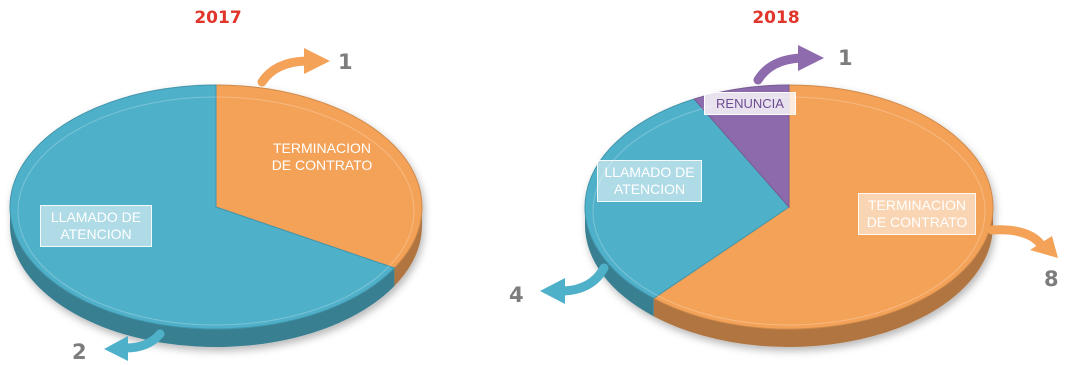 This screenshot has width=1074, height=365. Describe the element at coordinates (811, 58) in the screenshot. I see `arrow-2018-renuncia-head` at that location.